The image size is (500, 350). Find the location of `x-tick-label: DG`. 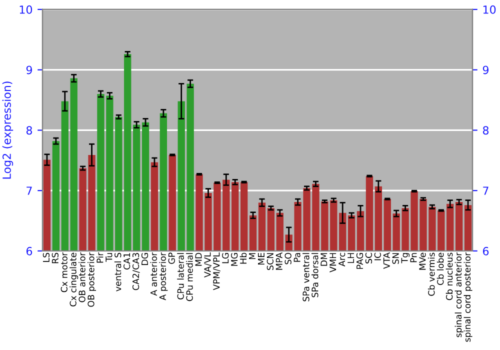

x-tick-label: DG is located at coordinates (144, 259).